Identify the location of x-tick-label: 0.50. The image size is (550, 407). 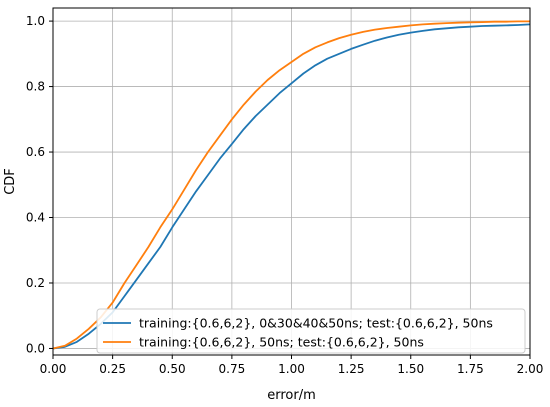
(172, 369).